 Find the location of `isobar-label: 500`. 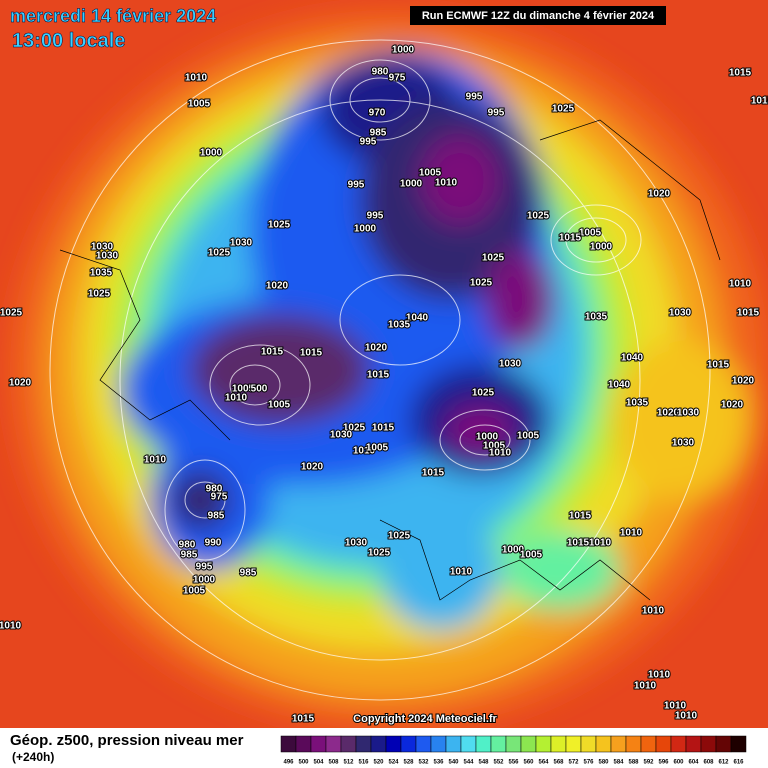

isobar-label: 500 is located at coordinates (259, 389).